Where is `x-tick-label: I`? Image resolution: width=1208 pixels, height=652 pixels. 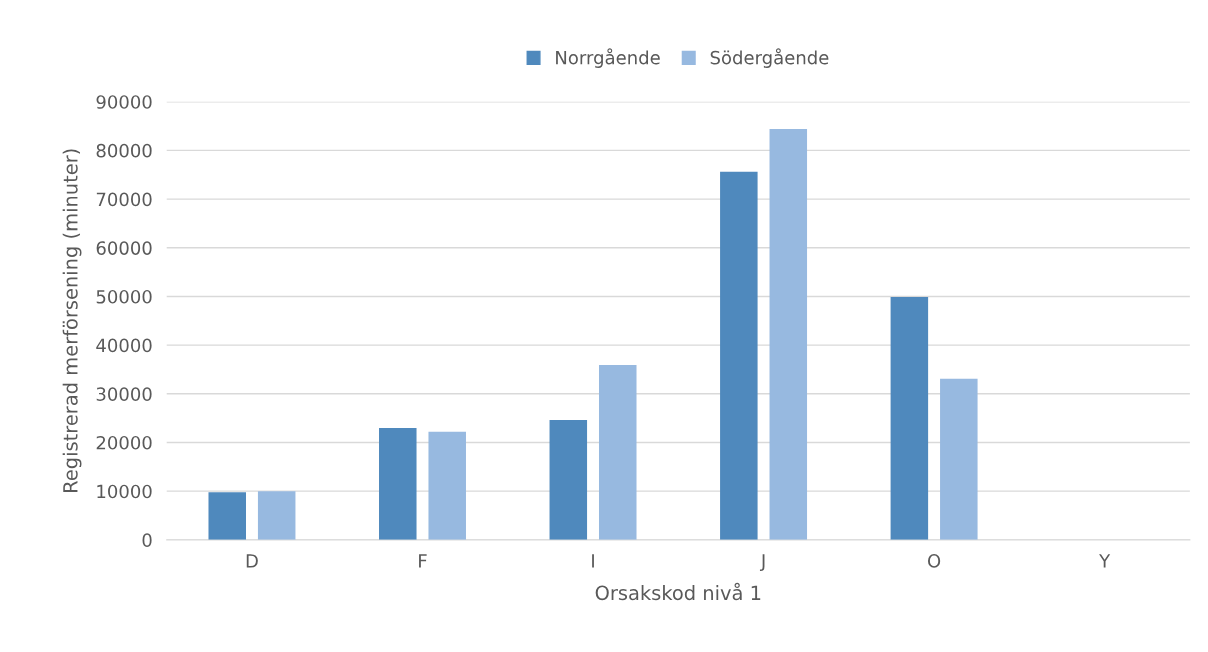
x-tick-label: I is located at coordinates (593, 561).